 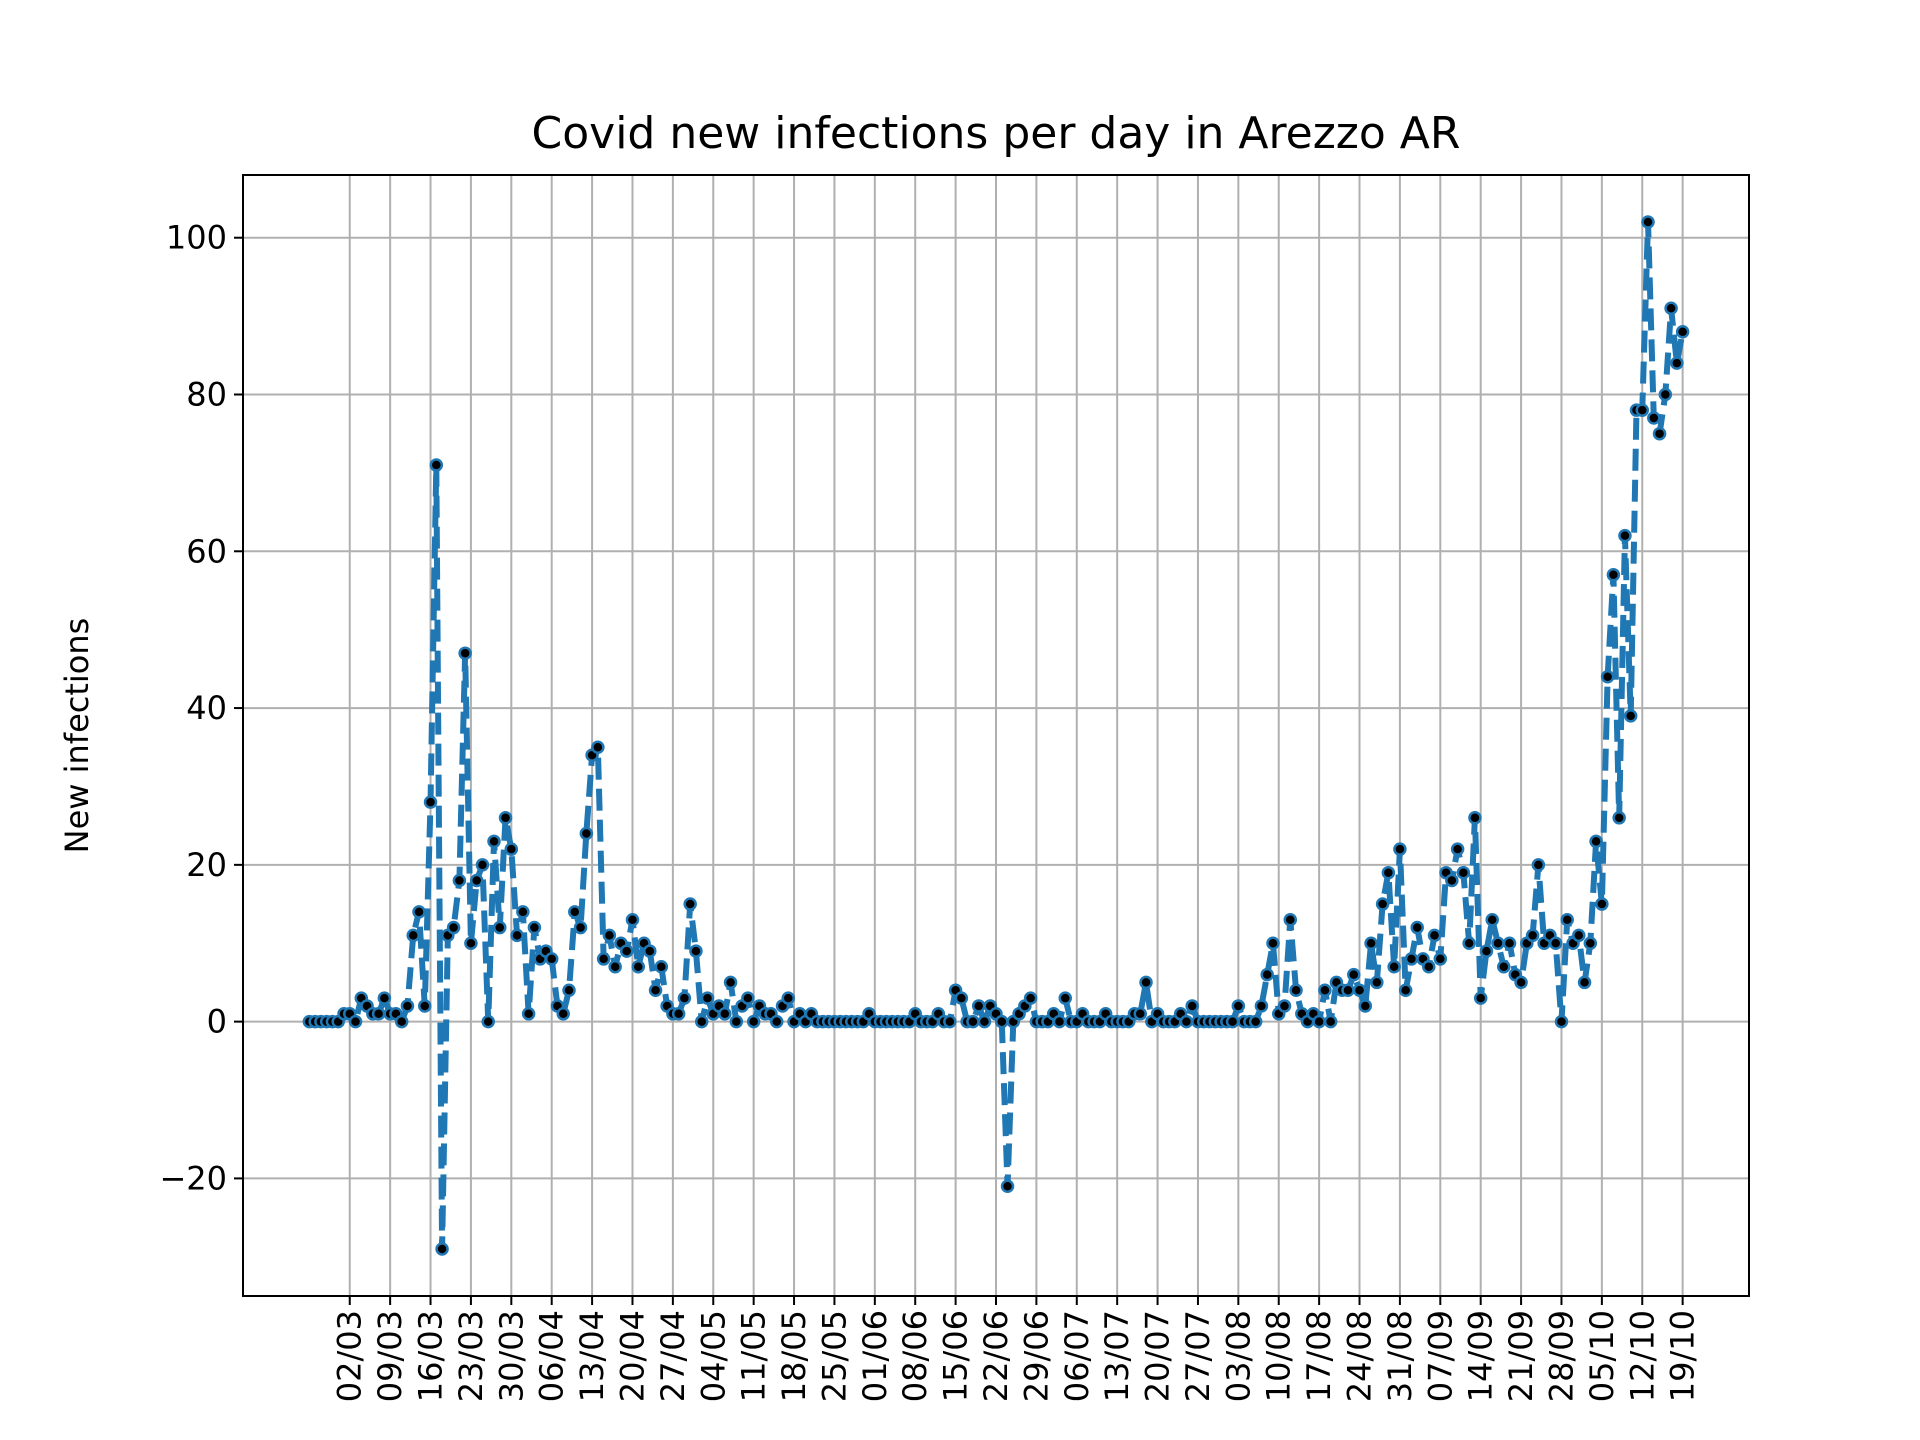 What do you see at coordinates (875, 1356) in the screenshot?
I see `x-tick-label: 01/06` at bounding box center [875, 1356].